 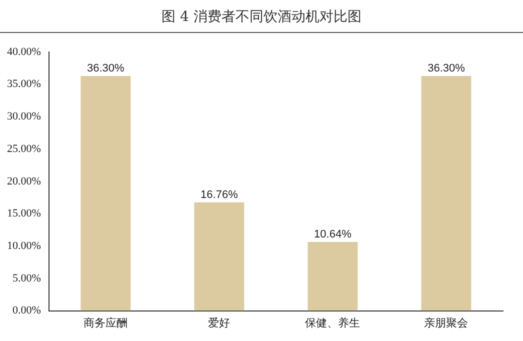 I want to click on y-tick-label: 35.00%, so click(x=23, y=84).